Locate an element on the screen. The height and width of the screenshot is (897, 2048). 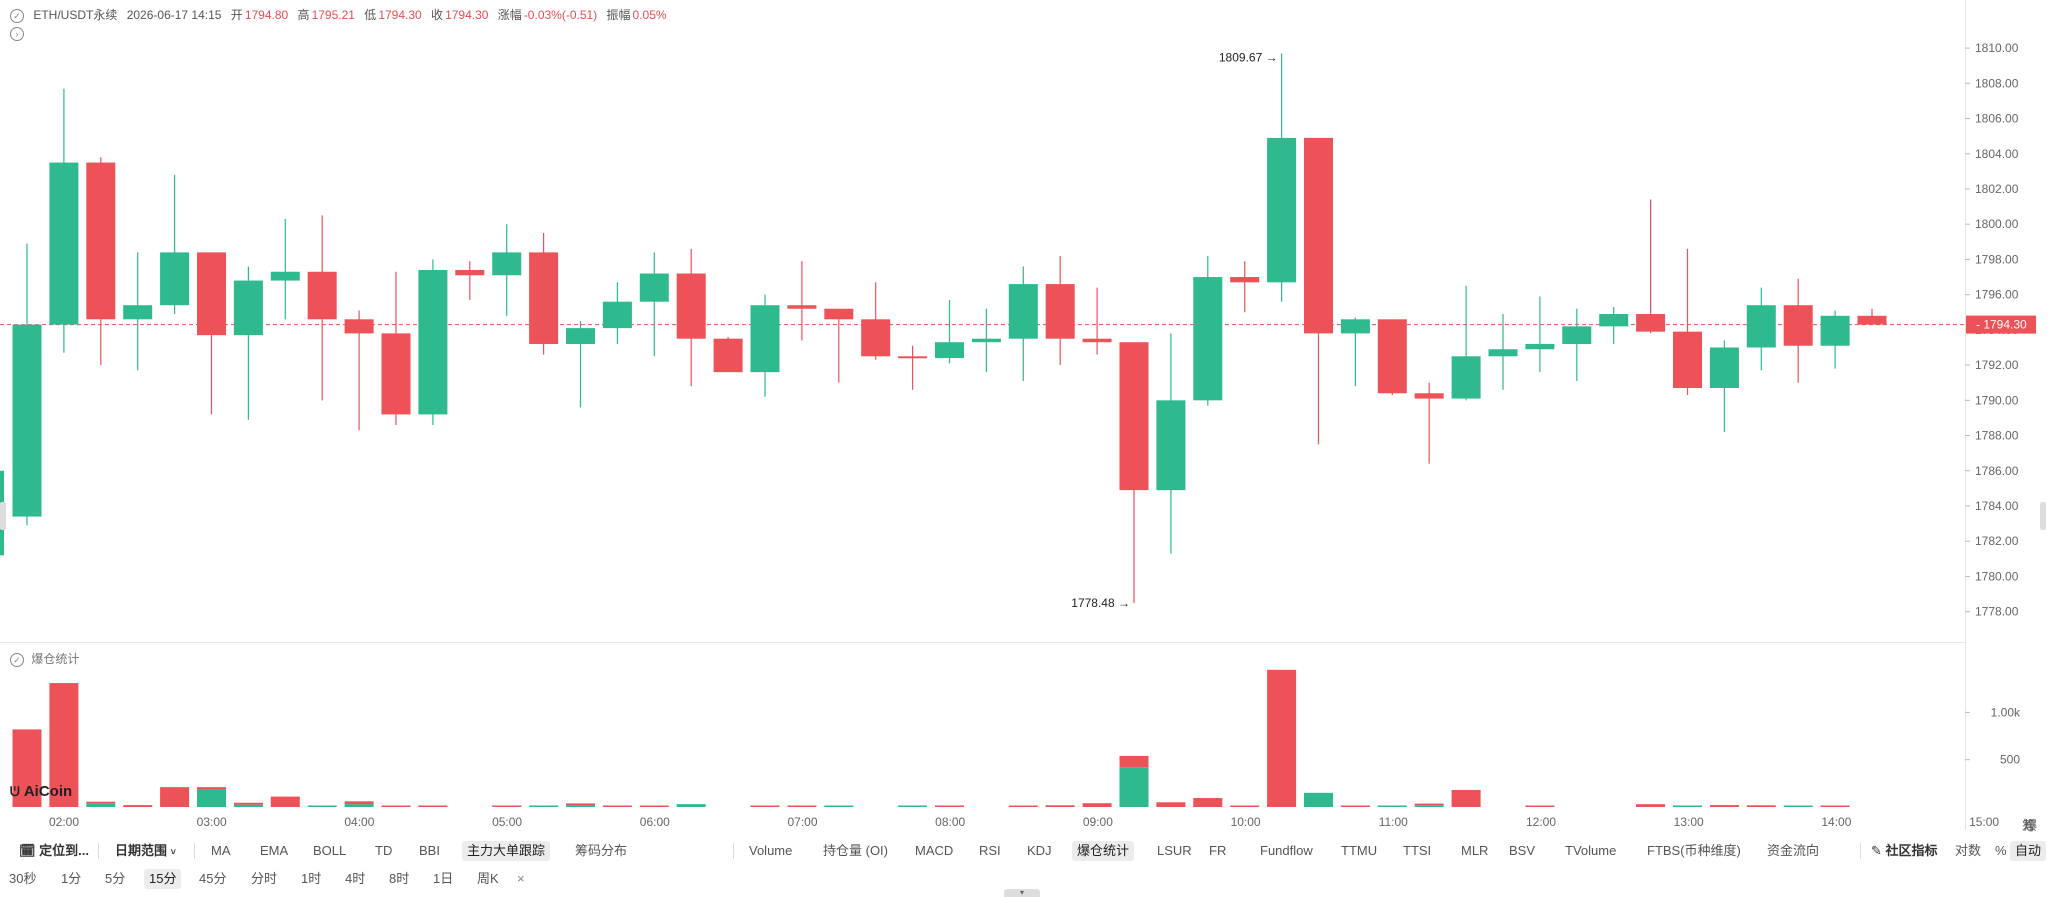
time-tick-label: 09:00 is located at coordinates (1098, 822).